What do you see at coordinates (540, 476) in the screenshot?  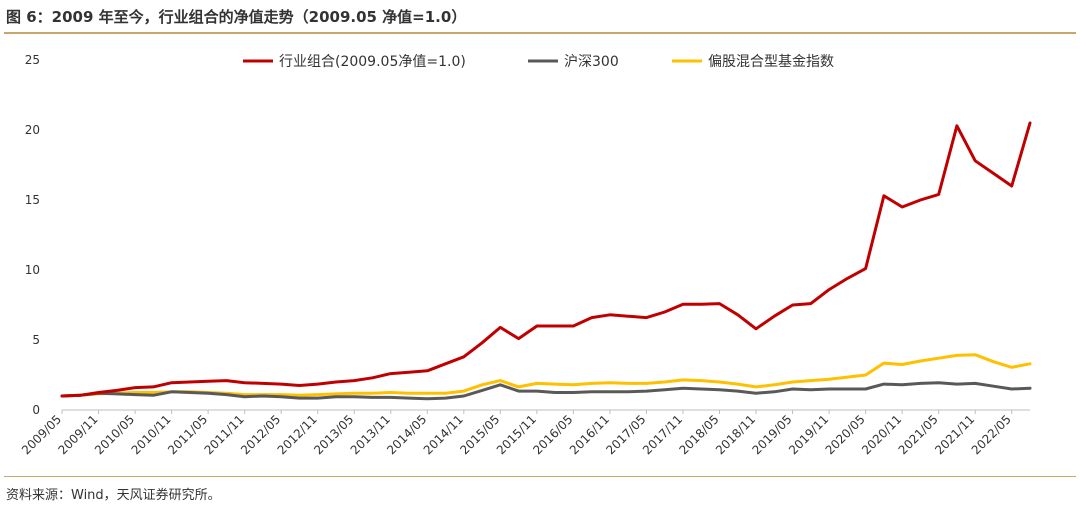 I see `source-divider` at bounding box center [540, 476].